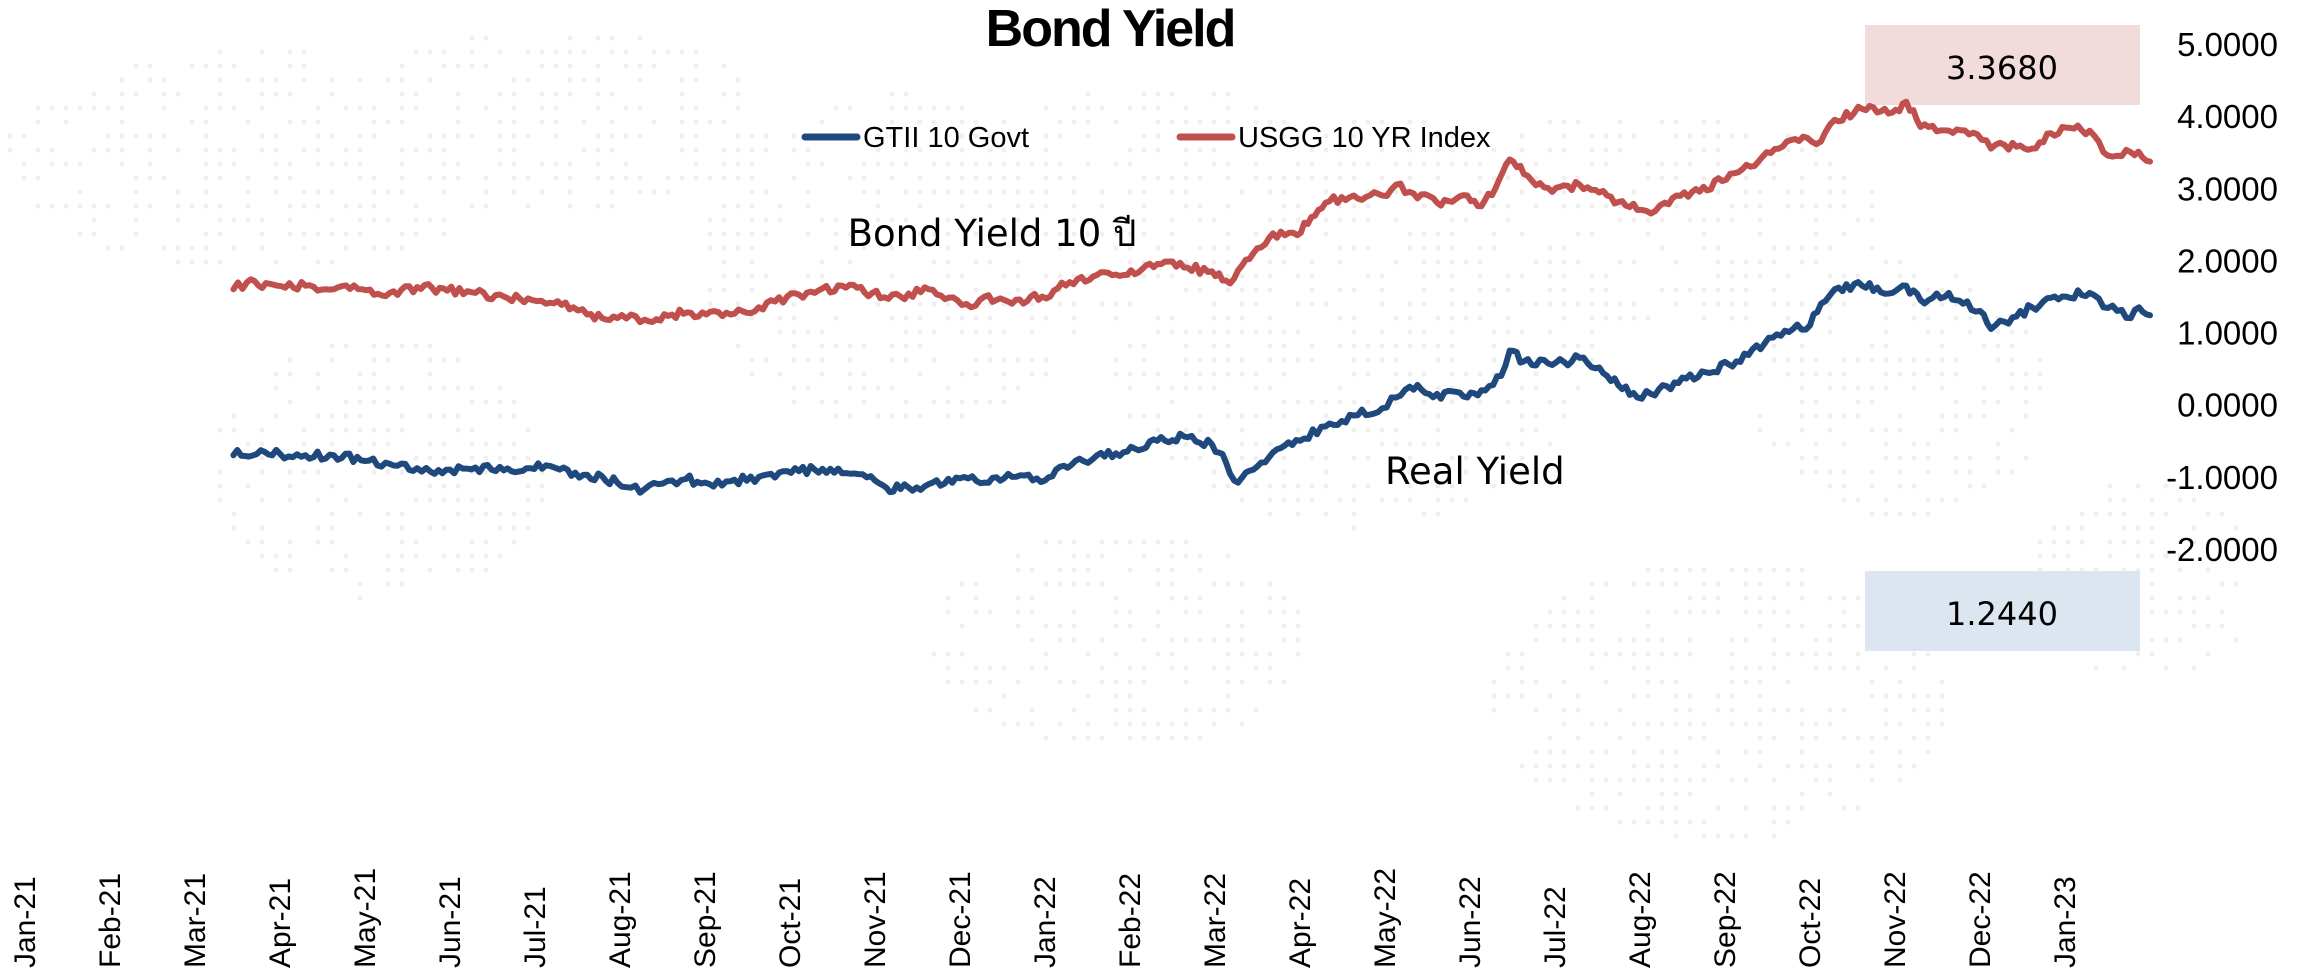 Image resolution: width=2320 pixels, height=970 pixels. Describe the element at coordinates (195, 920) in the screenshot. I see `x-tick-label: Mar-21` at that location.